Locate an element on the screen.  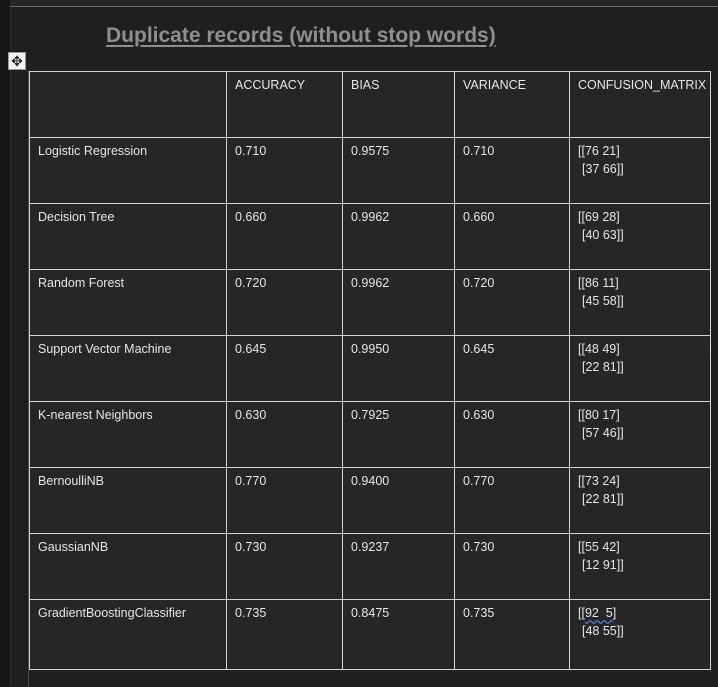
model-cell: Random Forest is located at coordinates (128, 302).